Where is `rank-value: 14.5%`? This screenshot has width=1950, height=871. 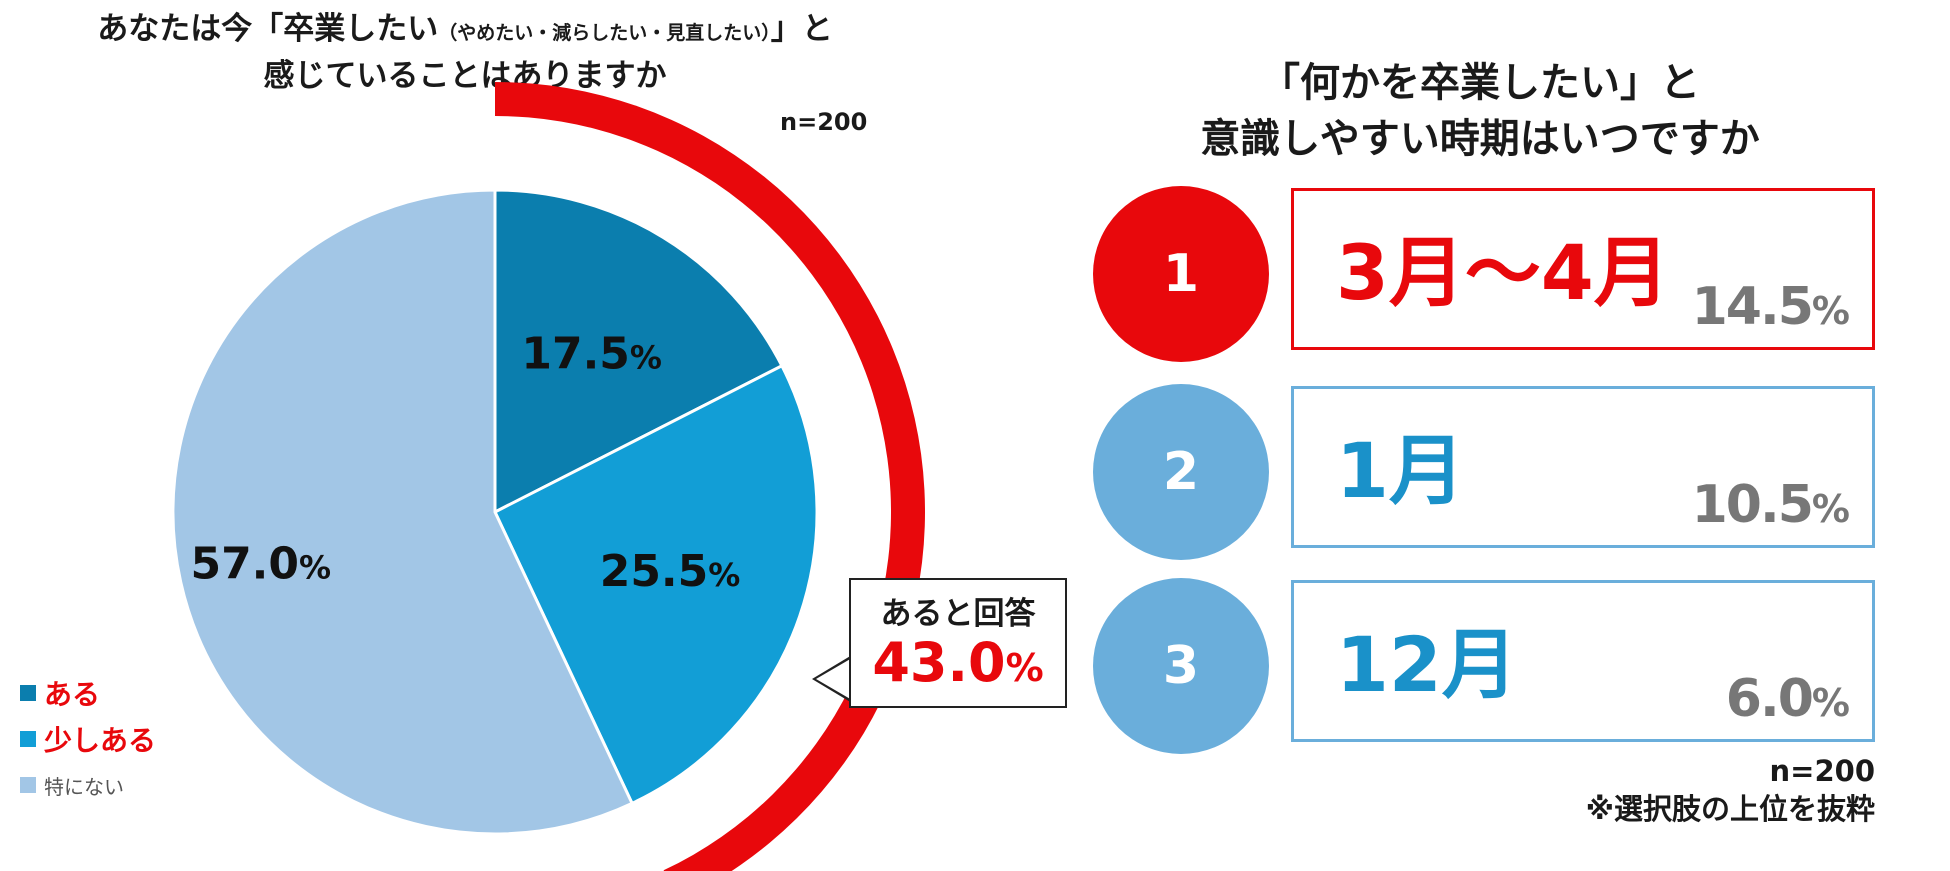 rank-value: 14.5% is located at coordinates (1770, 307).